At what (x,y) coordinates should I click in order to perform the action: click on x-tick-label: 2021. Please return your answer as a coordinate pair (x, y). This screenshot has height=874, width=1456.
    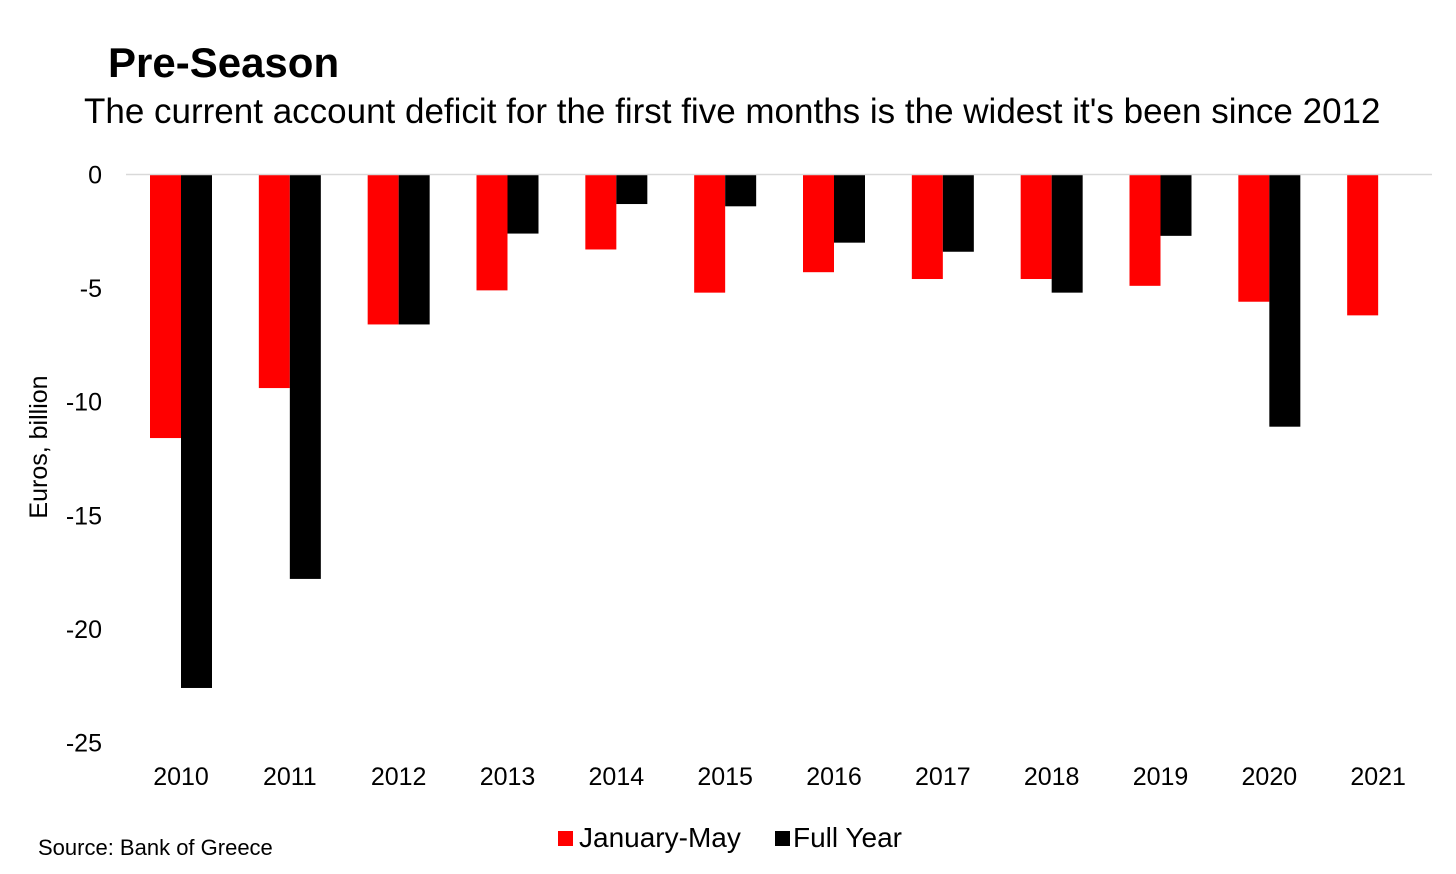
    Looking at the image, I should click on (1378, 777).